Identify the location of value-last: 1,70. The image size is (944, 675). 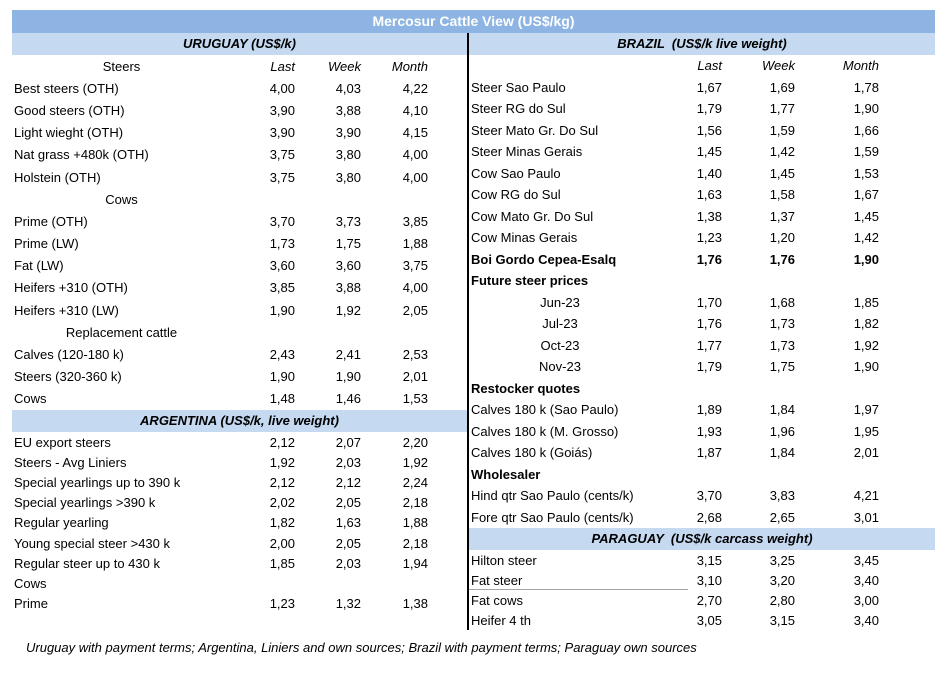
(709, 302).